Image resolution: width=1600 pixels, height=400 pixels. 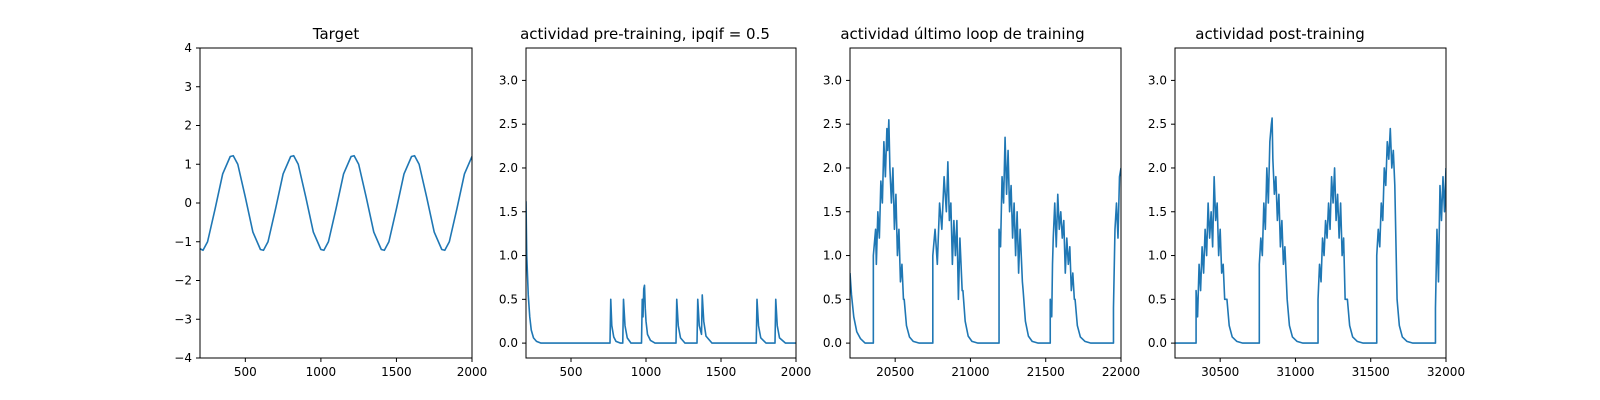 I want to click on x-tick-label: 21500, so click(x=1046, y=372).